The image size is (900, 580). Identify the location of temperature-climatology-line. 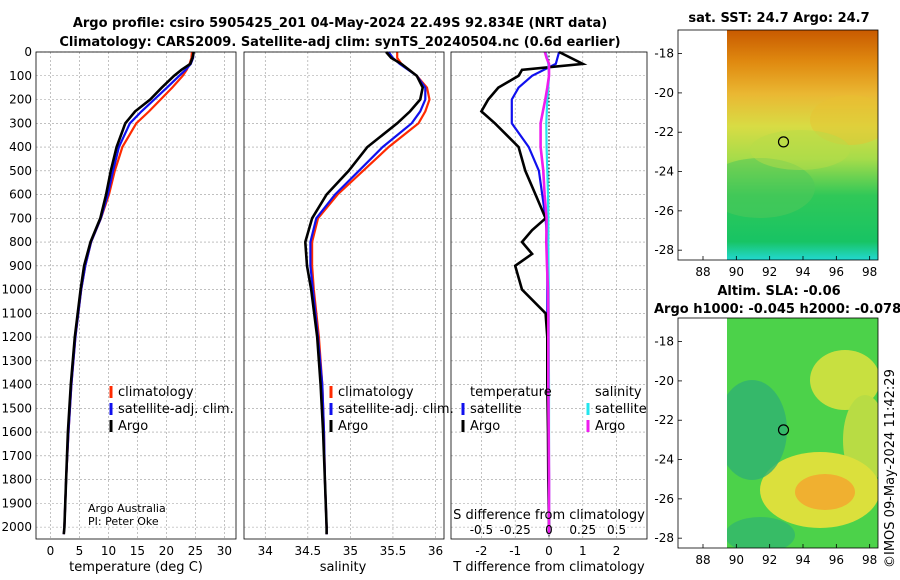
(127, 293).